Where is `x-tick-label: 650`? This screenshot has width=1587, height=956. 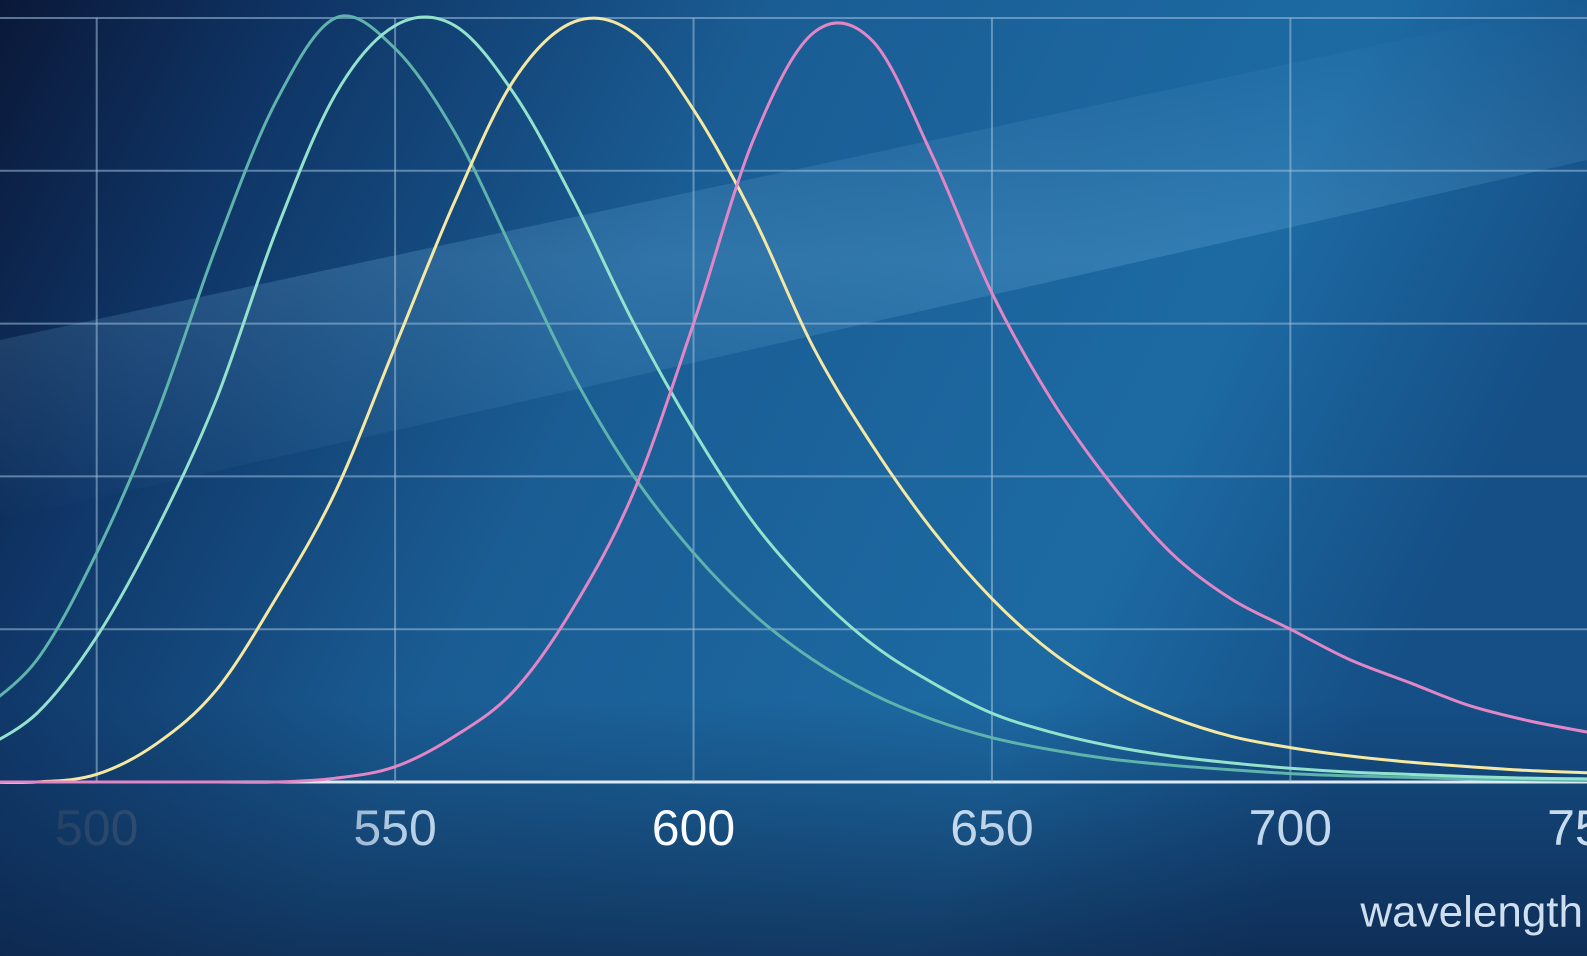 x-tick-label: 650 is located at coordinates (991, 828).